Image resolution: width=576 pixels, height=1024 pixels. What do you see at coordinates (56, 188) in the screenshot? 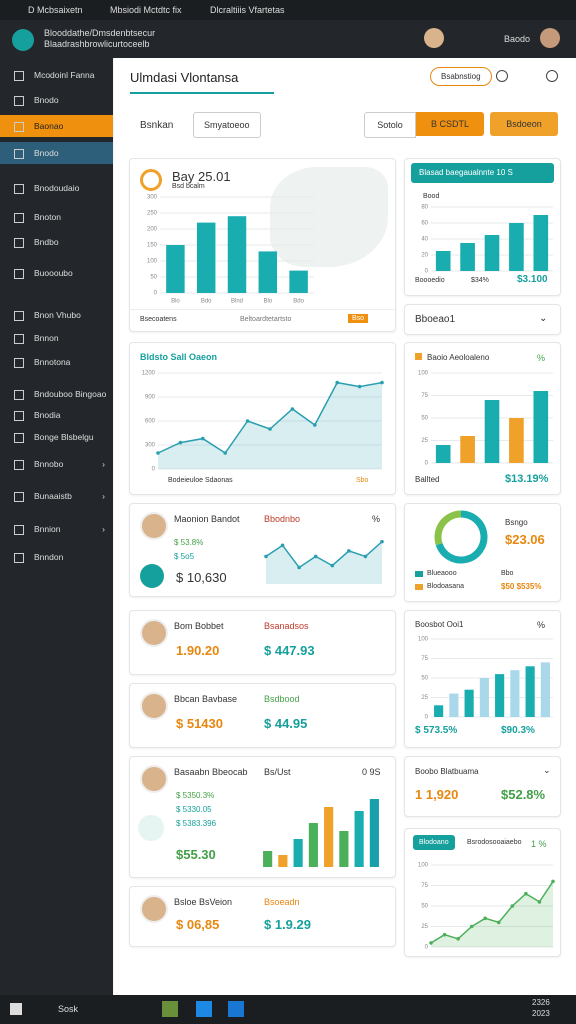
I see `sidebar-item: Bnodoudaio` at bounding box center [56, 188].